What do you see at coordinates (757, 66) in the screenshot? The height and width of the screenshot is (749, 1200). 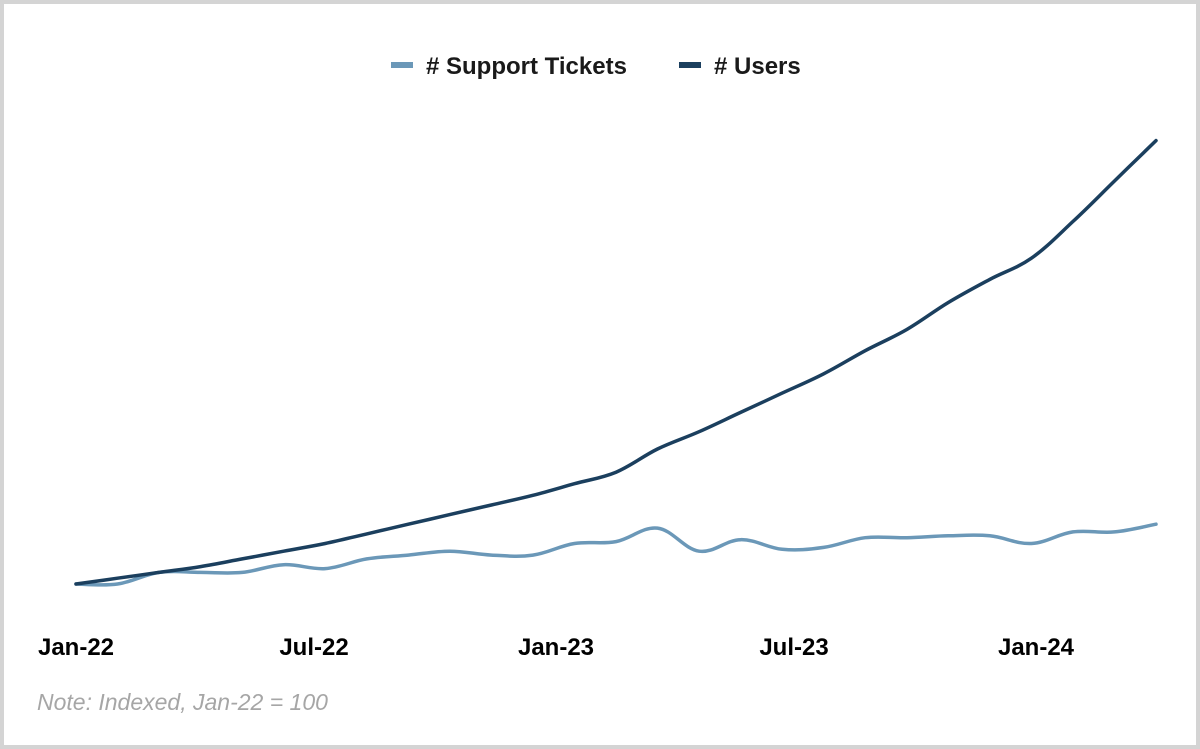 I see `legend-label-users: # Users` at bounding box center [757, 66].